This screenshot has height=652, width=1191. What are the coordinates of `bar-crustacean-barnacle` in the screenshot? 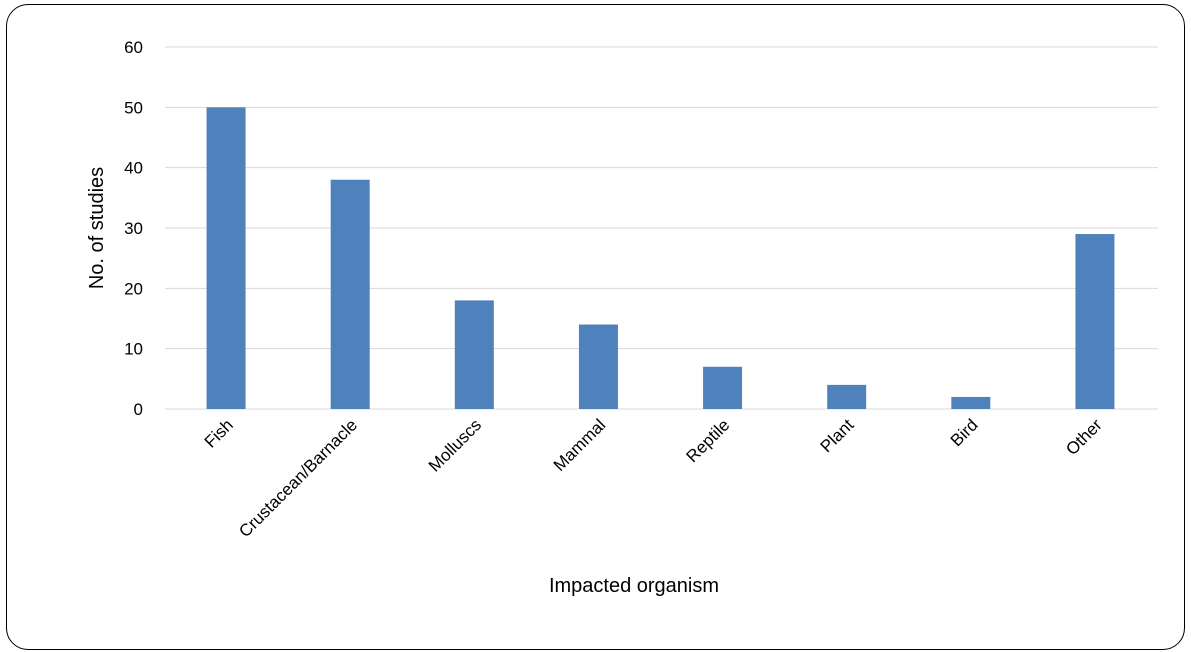 It's located at (350, 294).